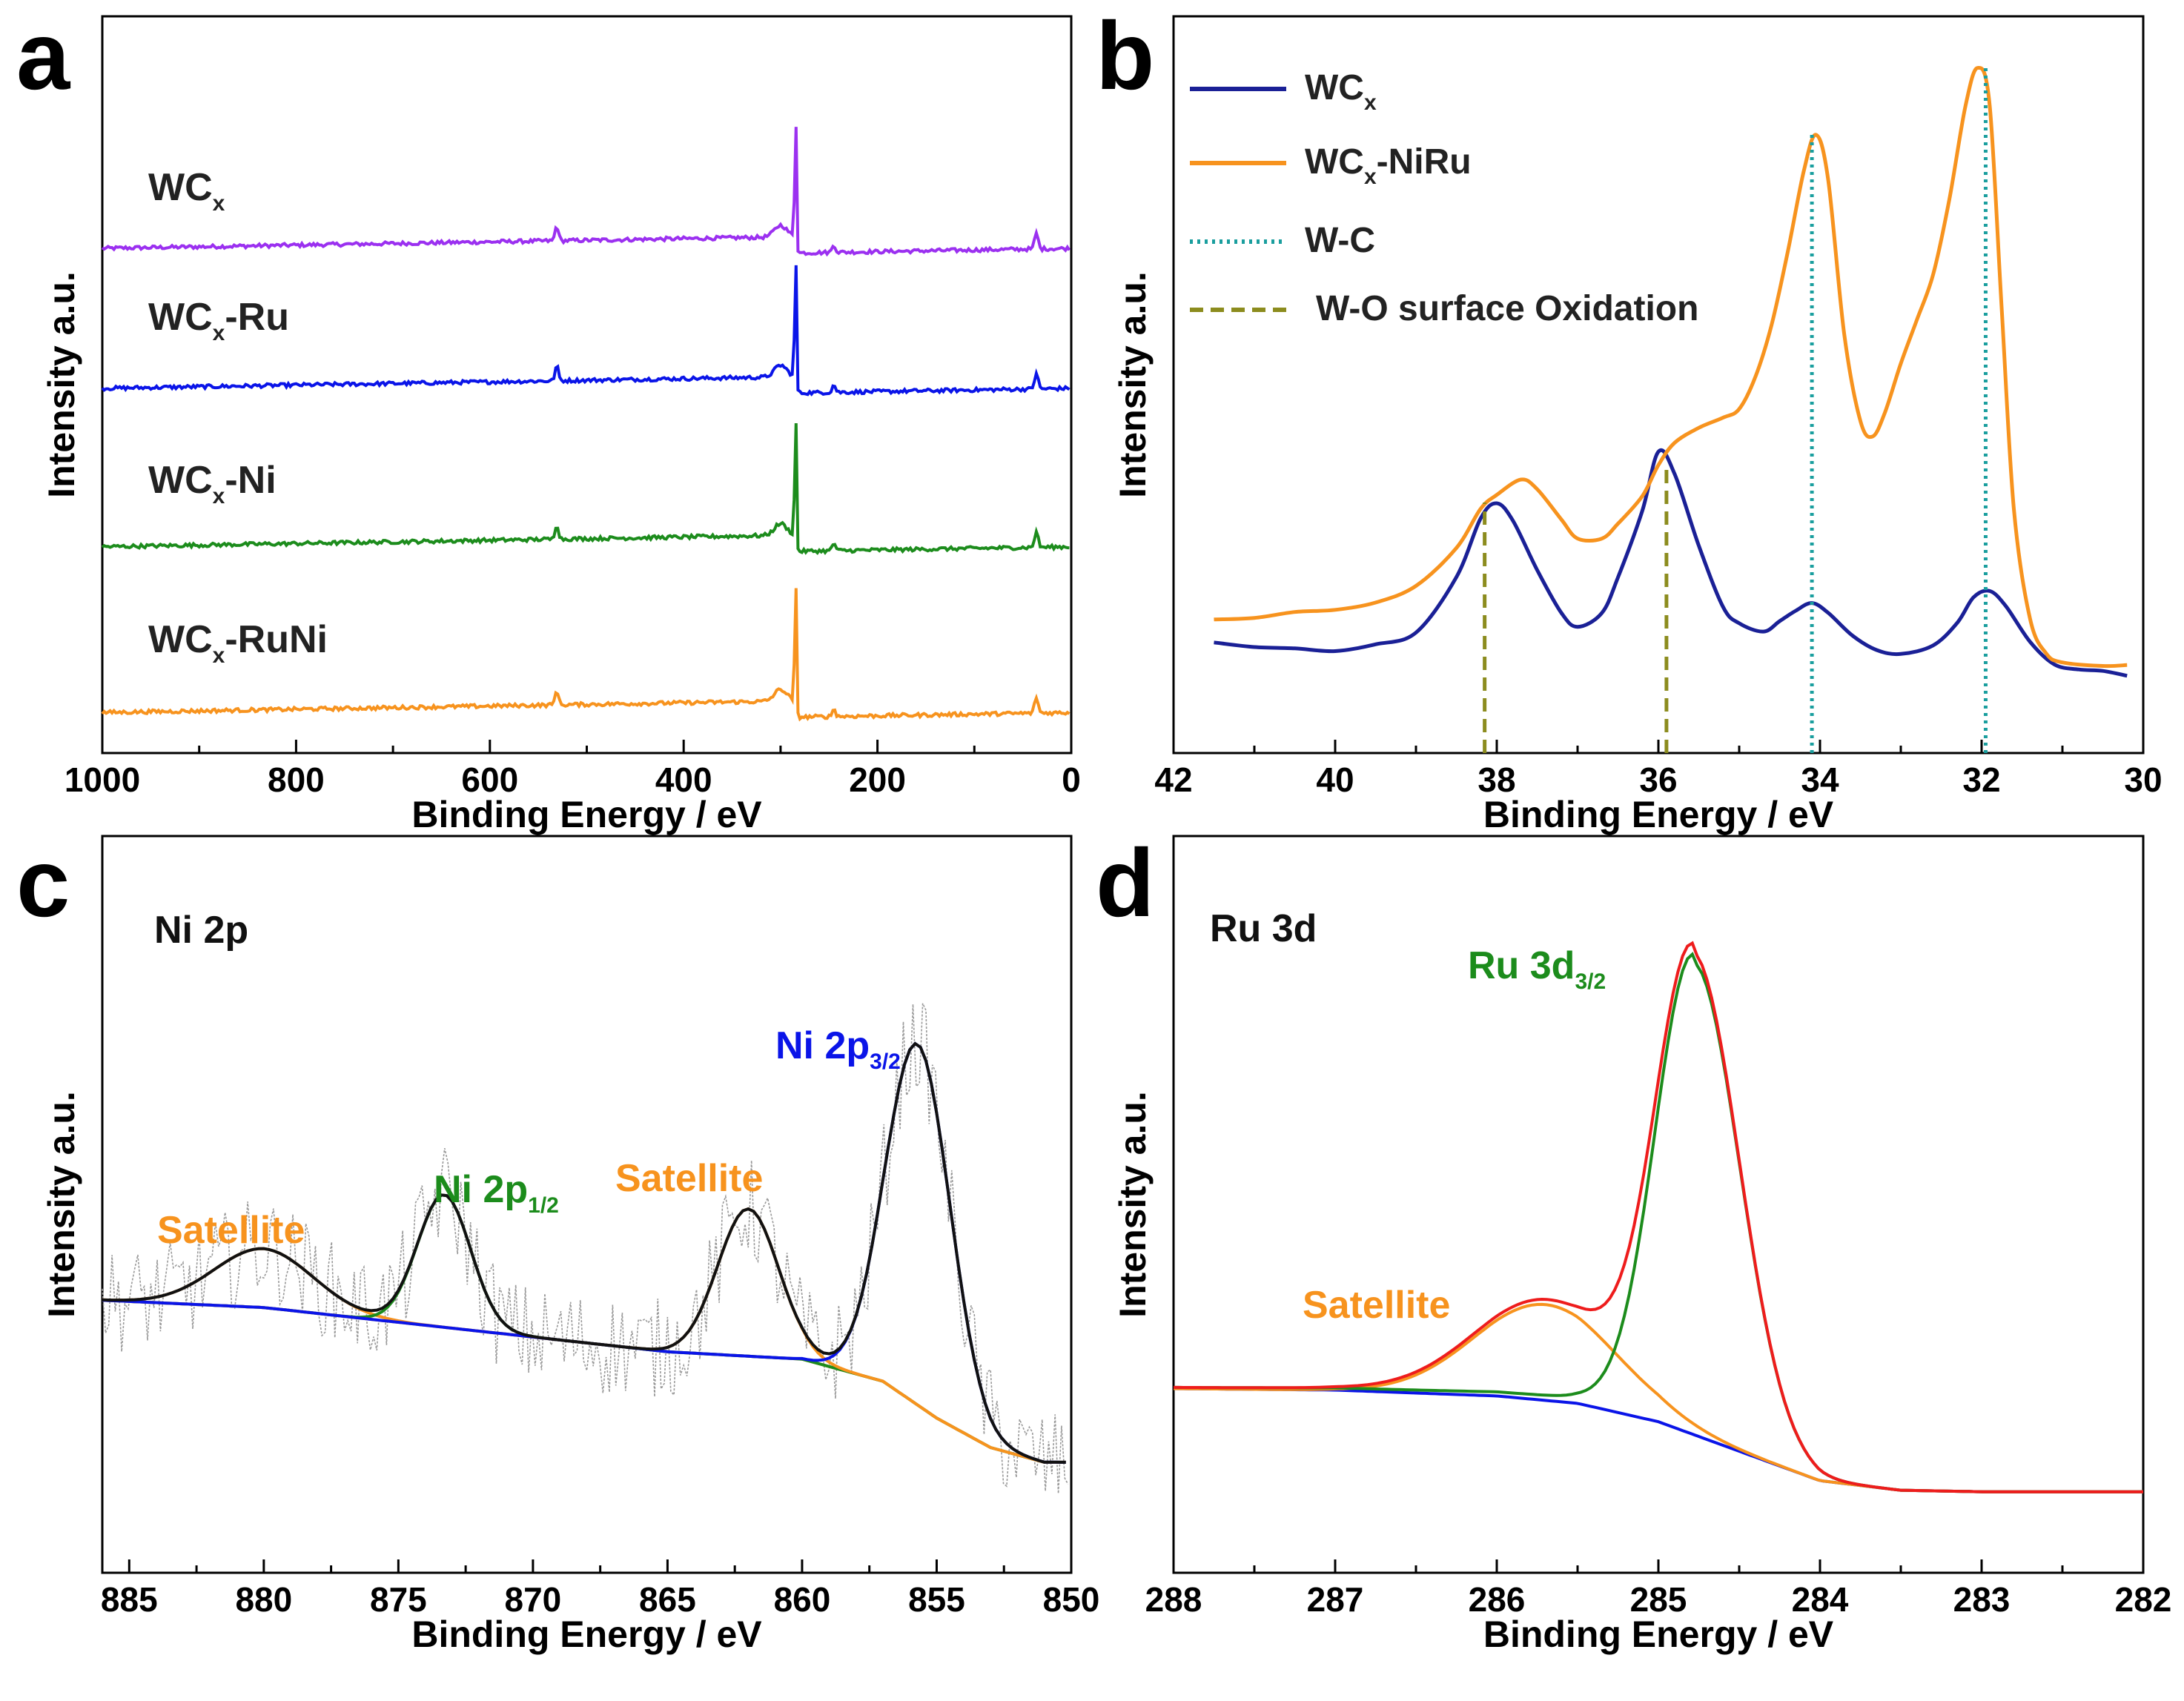  Describe the element at coordinates (1658, 780) in the screenshot. I see `x-tick-label: 36` at that location.